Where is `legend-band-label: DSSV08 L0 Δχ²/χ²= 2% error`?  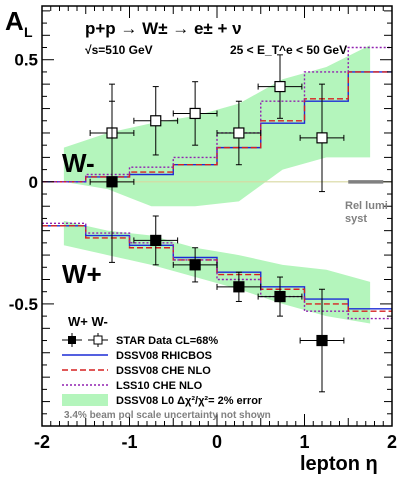 legend-band-label: DSSV08 L0 Δχ²/χ²= 2% error is located at coordinates (189, 401).